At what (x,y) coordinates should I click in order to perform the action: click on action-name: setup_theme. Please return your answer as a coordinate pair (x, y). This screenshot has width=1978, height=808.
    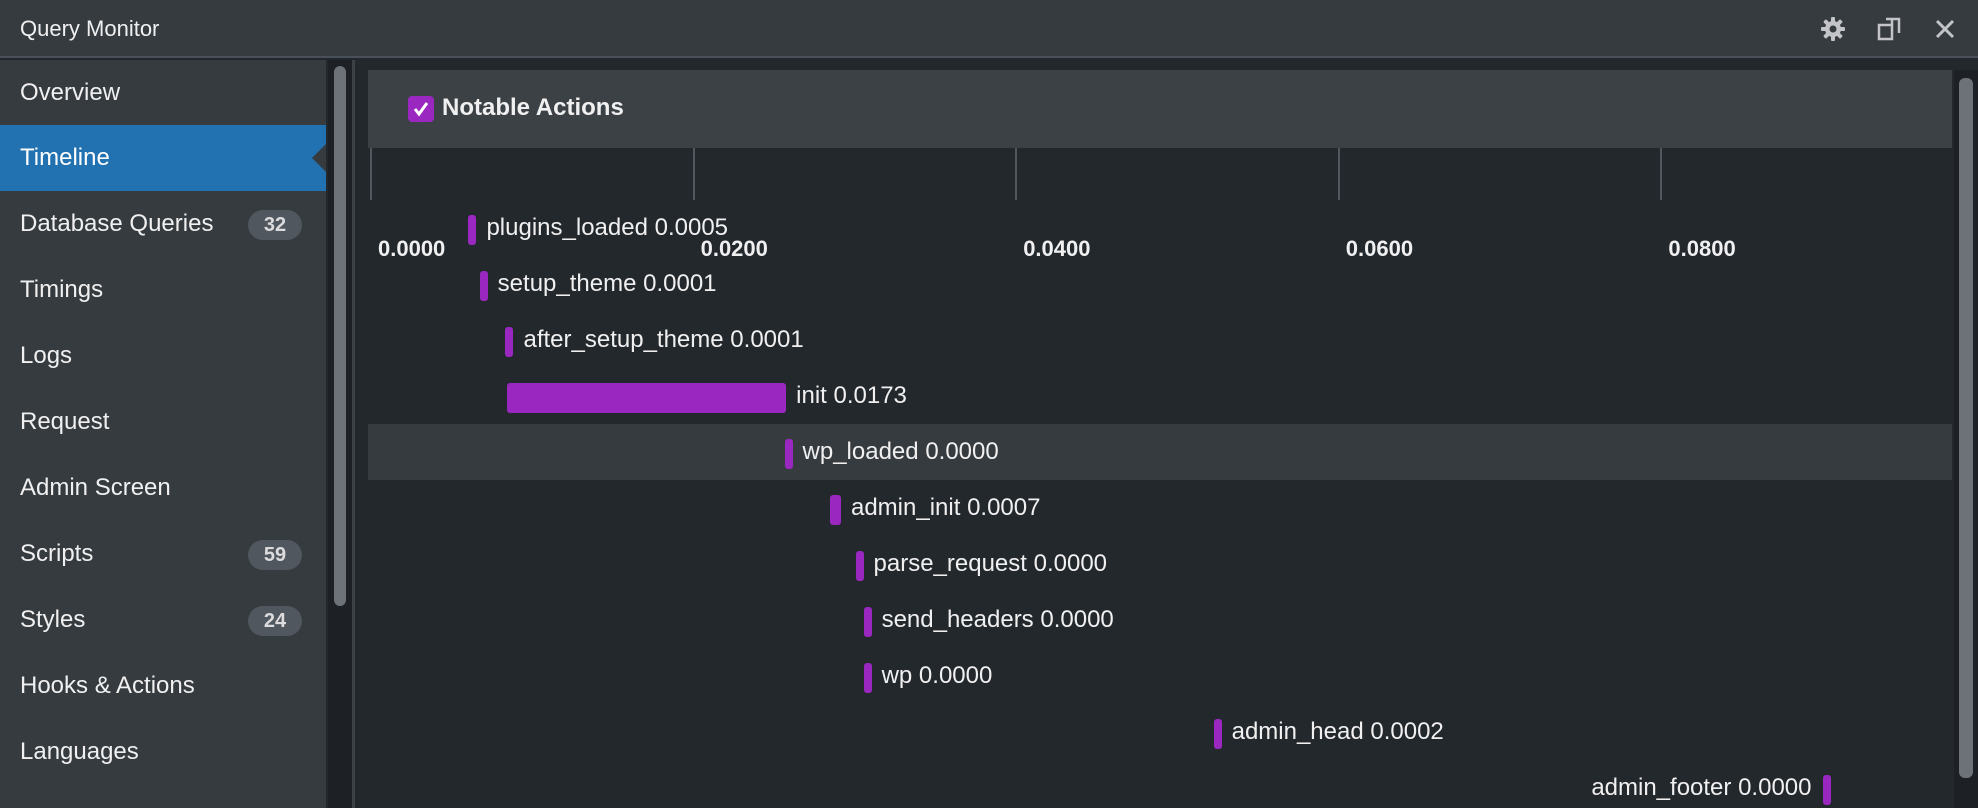
    Looking at the image, I should click on (567, 283).